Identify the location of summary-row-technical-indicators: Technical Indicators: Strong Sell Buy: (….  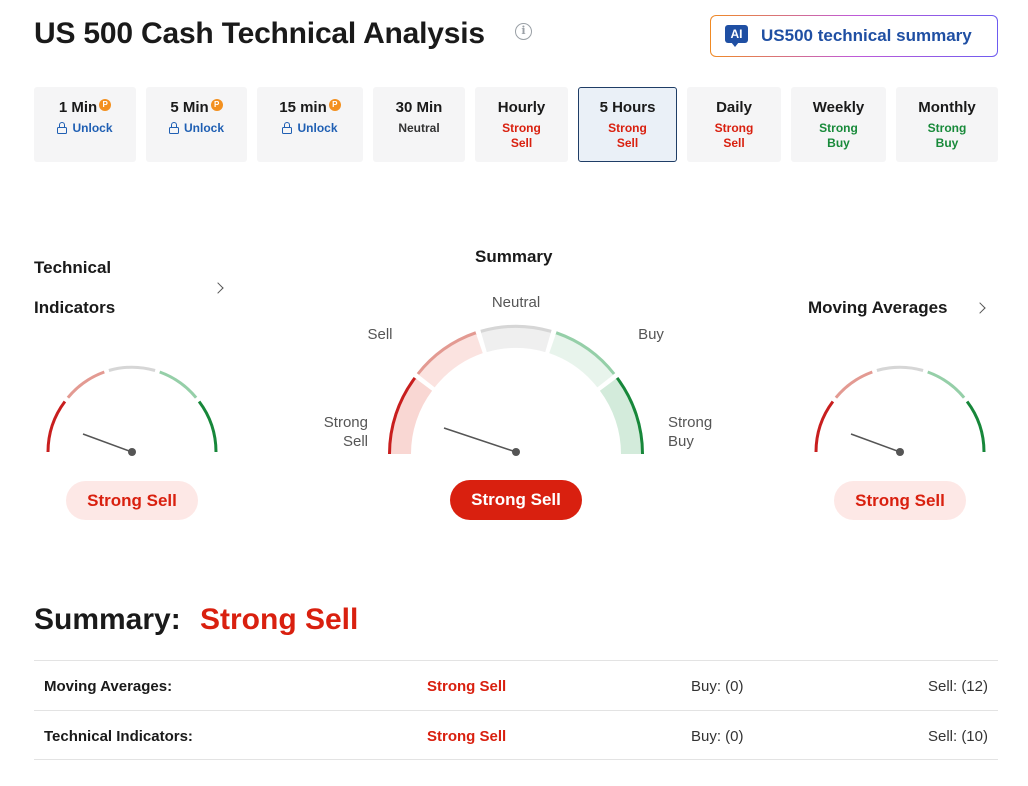
(516, 735).